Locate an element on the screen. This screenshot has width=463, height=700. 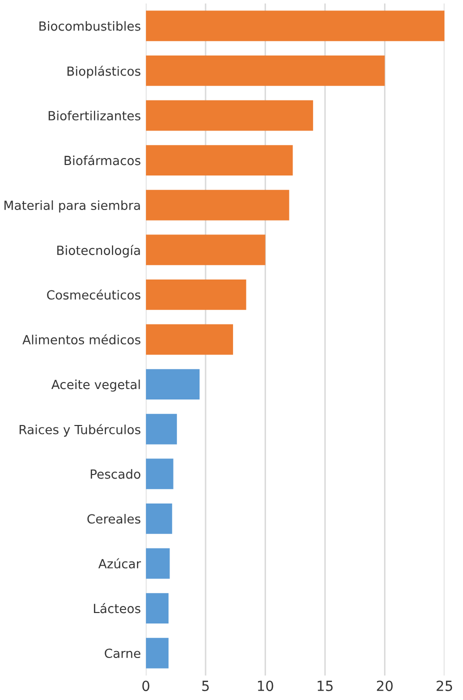
y-tick-label: Biotecnología is located at coordinates (98, 251).